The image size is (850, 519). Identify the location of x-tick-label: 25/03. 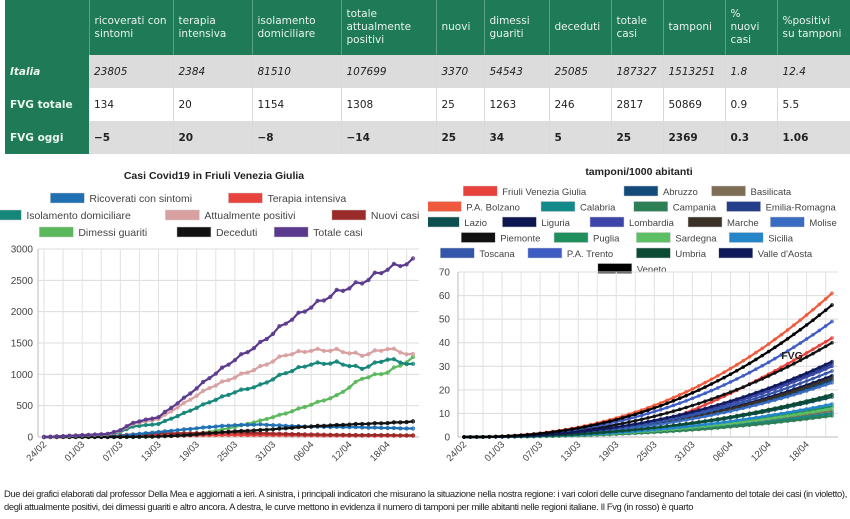
(647, 451).